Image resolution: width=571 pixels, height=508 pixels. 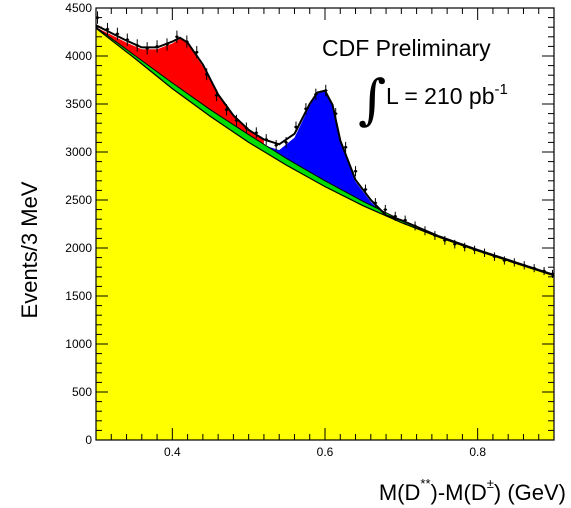 I want to click on y-axis-label: Events/3 MeV, so click(x=29, y=249).